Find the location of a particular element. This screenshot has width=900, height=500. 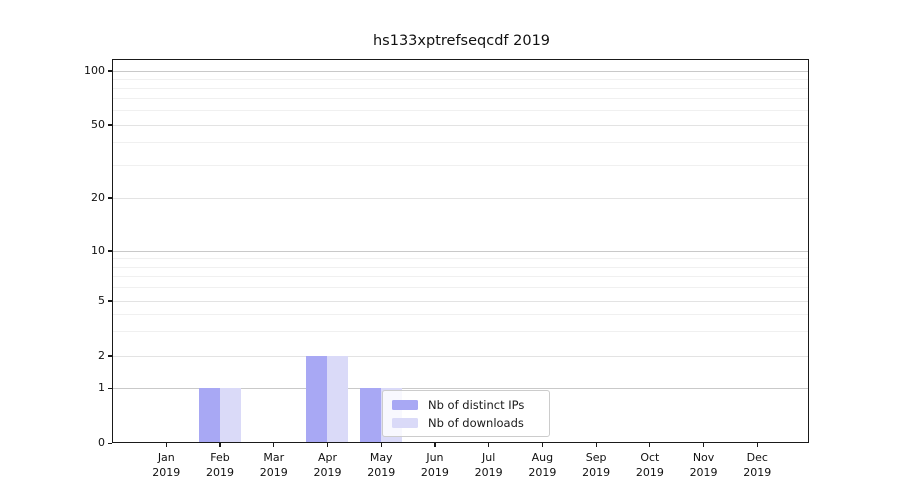

legend-label-distinct-ips: Nb of distinct IPs is located at coordinates (476, 405).